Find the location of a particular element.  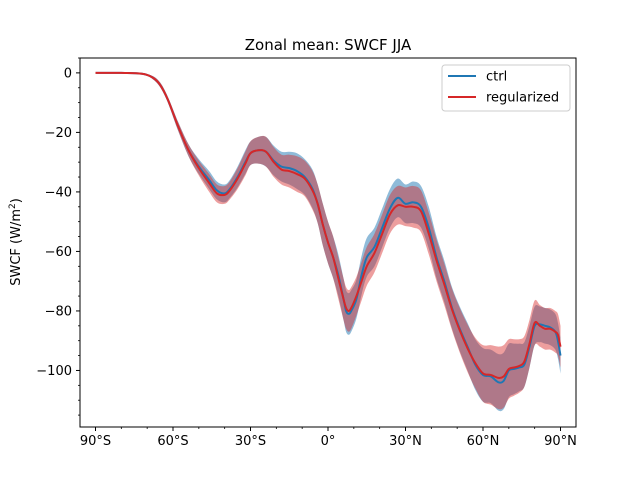

legend-label-ctrl: ctrl is located at coordinates (496, 77).